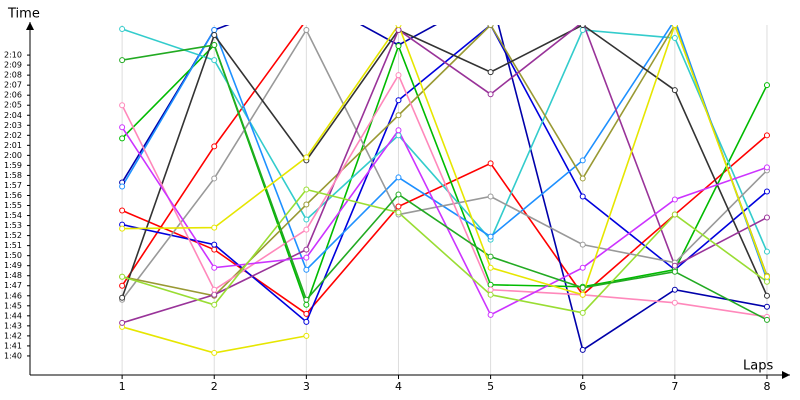 This screenshot has width=800, height=400. What do you see at coordinates (13, 95) in the screenshot?
I see `y-tick-label: 2:06` at bounding box center [13, 95].